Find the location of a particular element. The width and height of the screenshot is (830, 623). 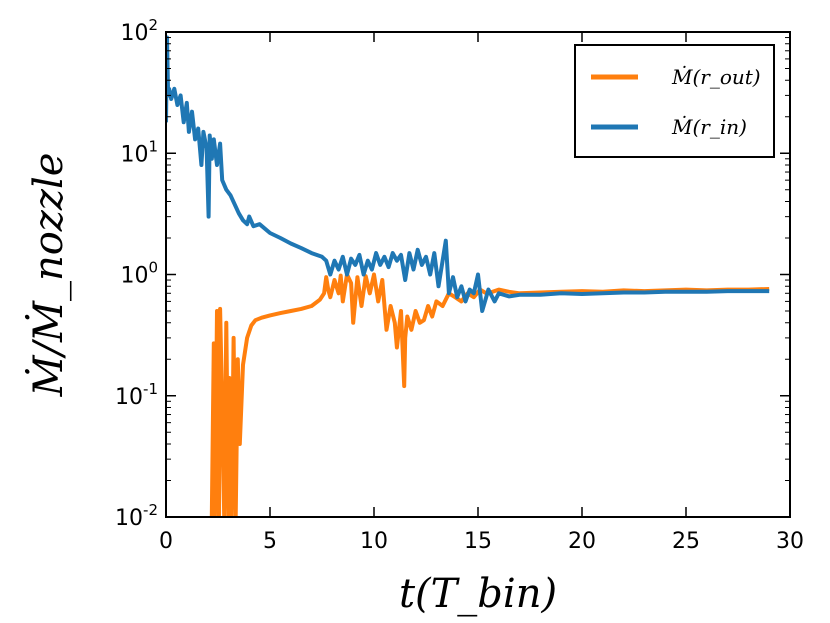

x-tick-label: 15 is located at coordinates (478, 541).